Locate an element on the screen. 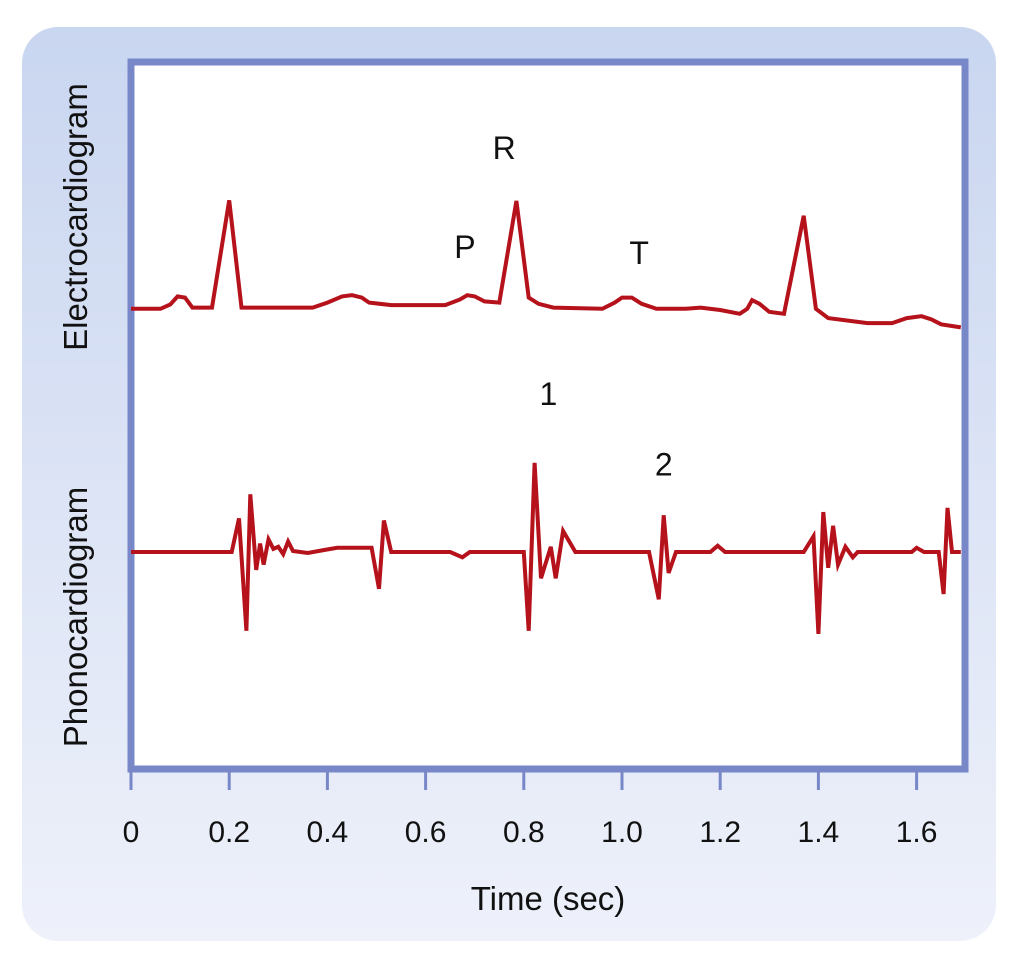 The image size is (1023, 968). x-axis: 0 0.2 0.4 0.6 0.8 1.0 1.2 1.4 1.6 is located at coordinates (530, 810).